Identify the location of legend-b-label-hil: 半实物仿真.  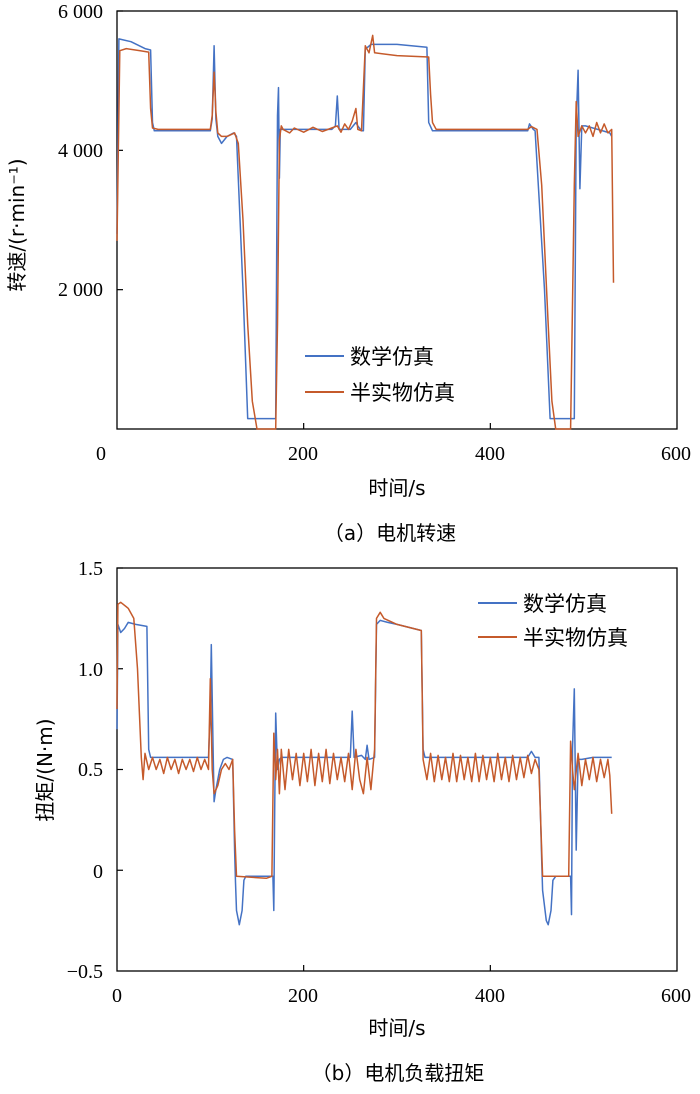
(575, 638).